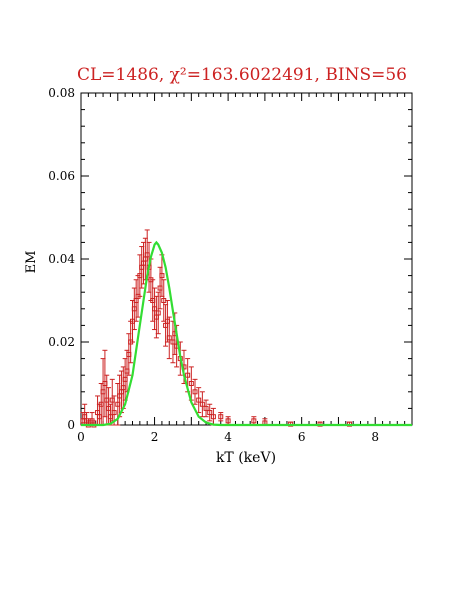 The height and width of the screenshot is (600, 464). I want to click on x-axis-label: kT (keV), so click(246, 458).